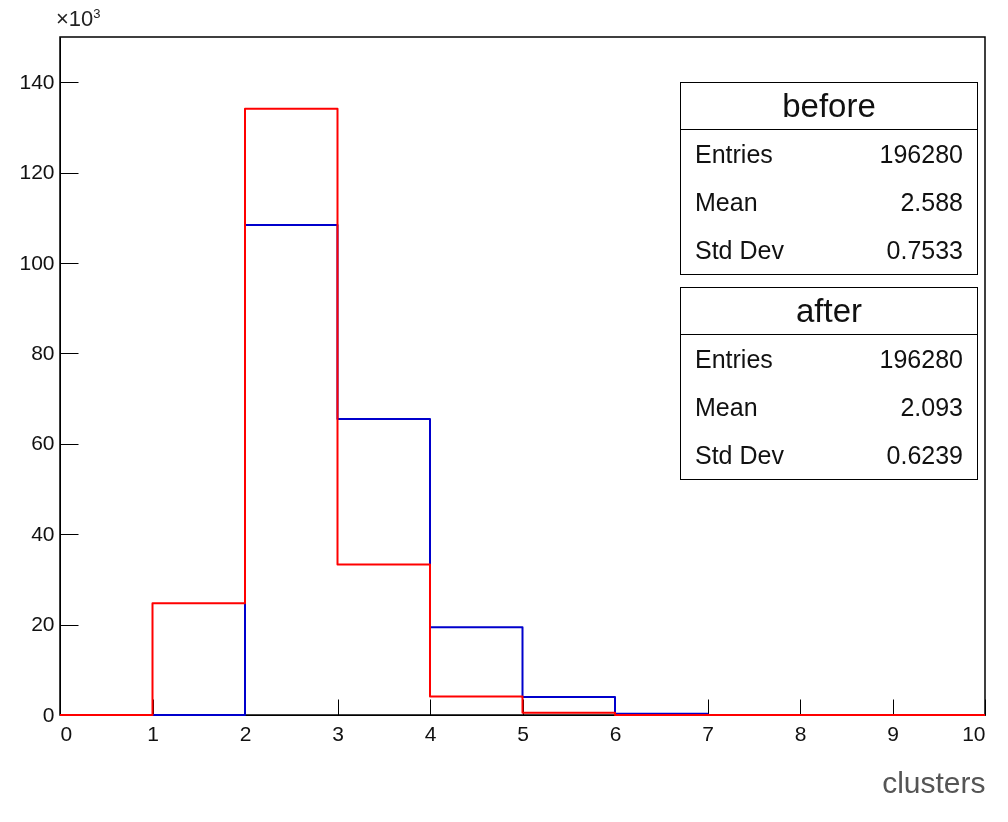  What do you see at coordinates (430, 733) in the screenshot?
I see `x-tick-label: 4` at bounding box center [430, 733].